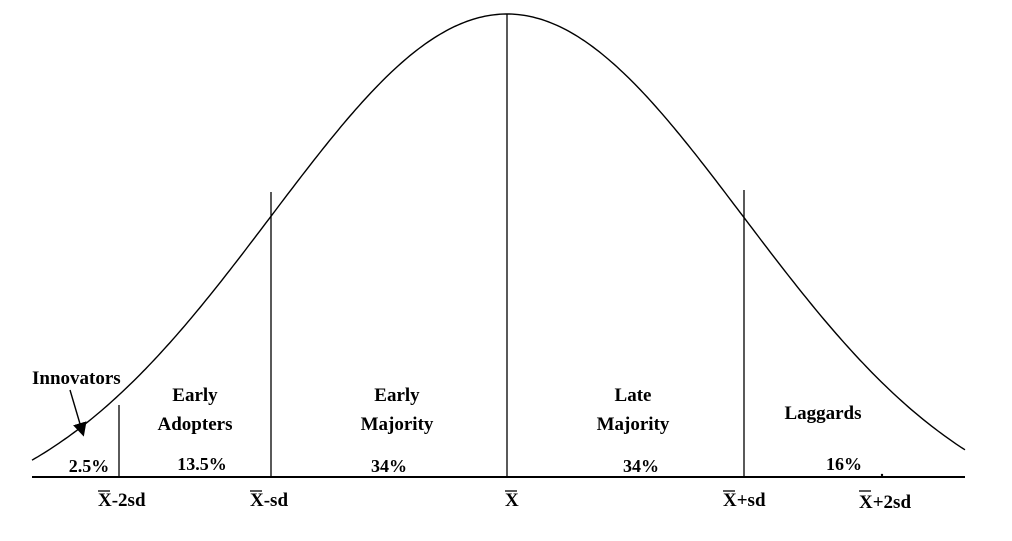 This screenshot has height=541, width=1012. Describe the element at coordinates (76, 378) in the screenshot. I see `segment-label-innovators: Innovators` at that location.